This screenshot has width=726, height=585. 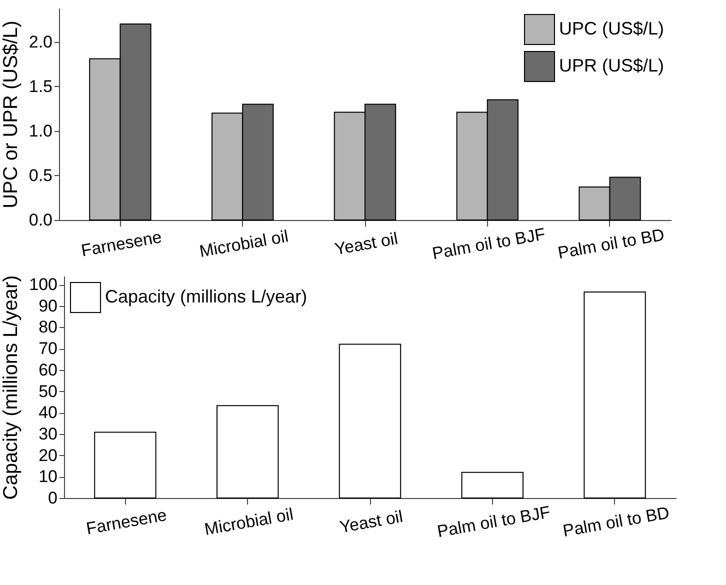 I want to click on y-tick-label: 0.5, so click(x=40, y=175).